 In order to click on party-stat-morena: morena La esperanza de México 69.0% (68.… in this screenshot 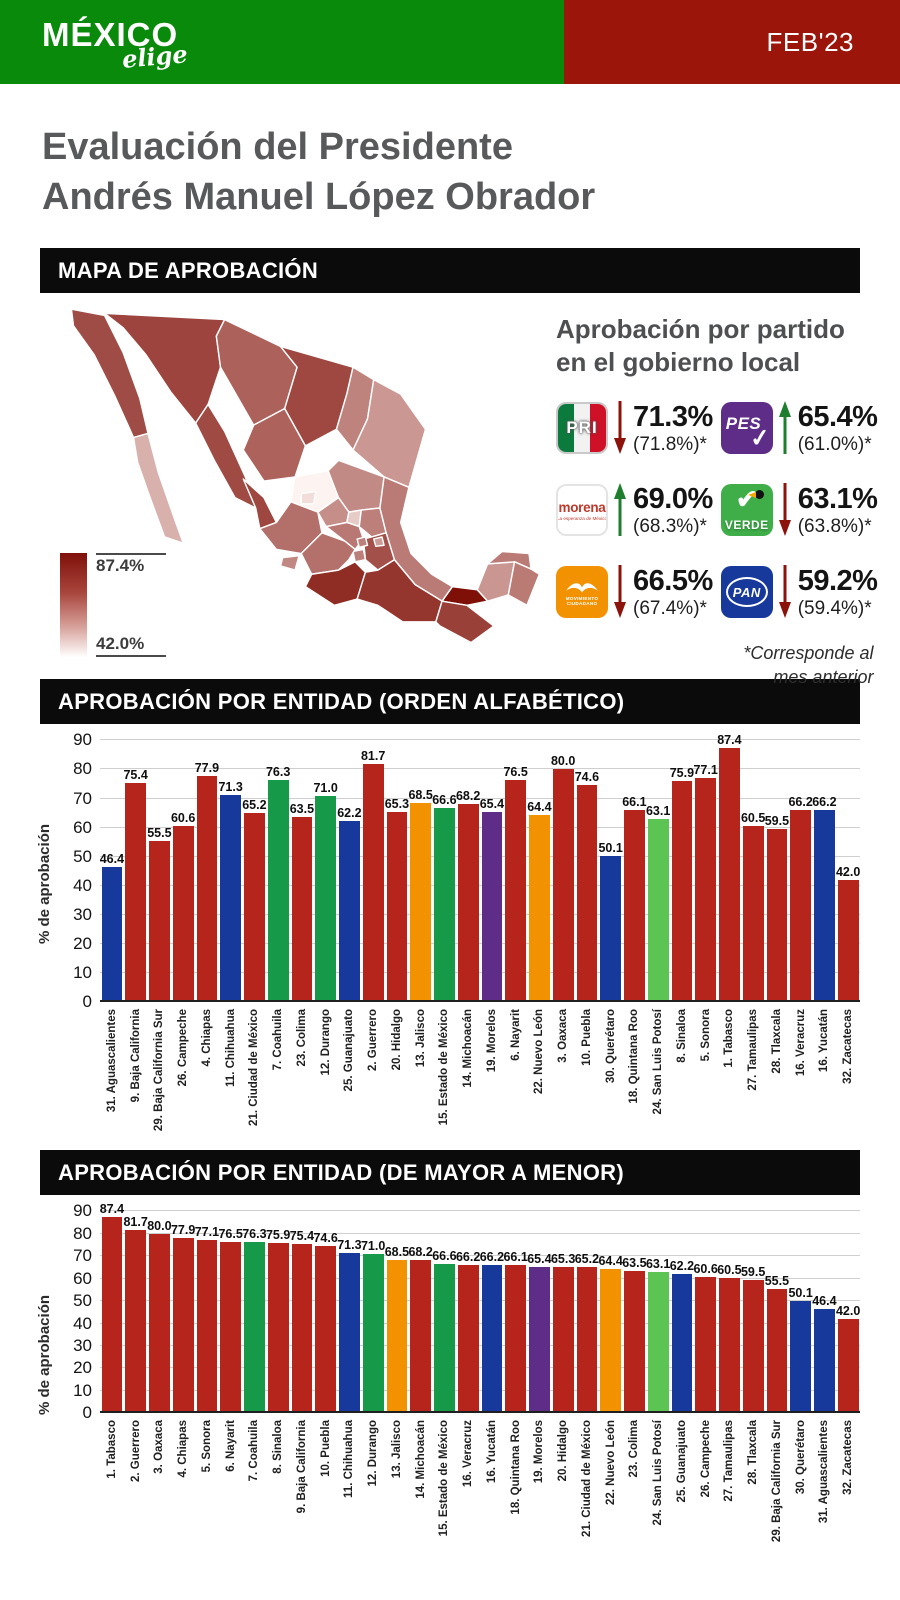, I will do `click(634, 510)`.